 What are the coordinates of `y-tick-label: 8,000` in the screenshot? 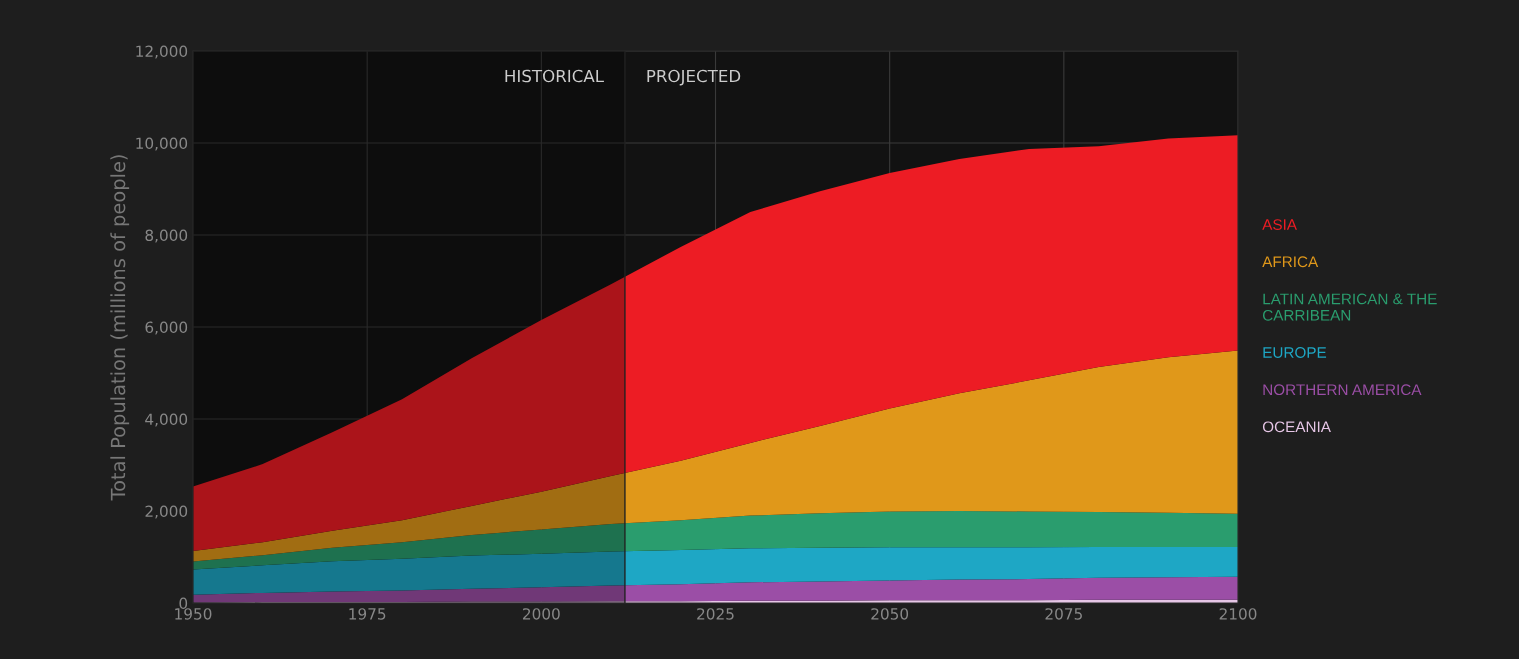 It's located at (166, 236).